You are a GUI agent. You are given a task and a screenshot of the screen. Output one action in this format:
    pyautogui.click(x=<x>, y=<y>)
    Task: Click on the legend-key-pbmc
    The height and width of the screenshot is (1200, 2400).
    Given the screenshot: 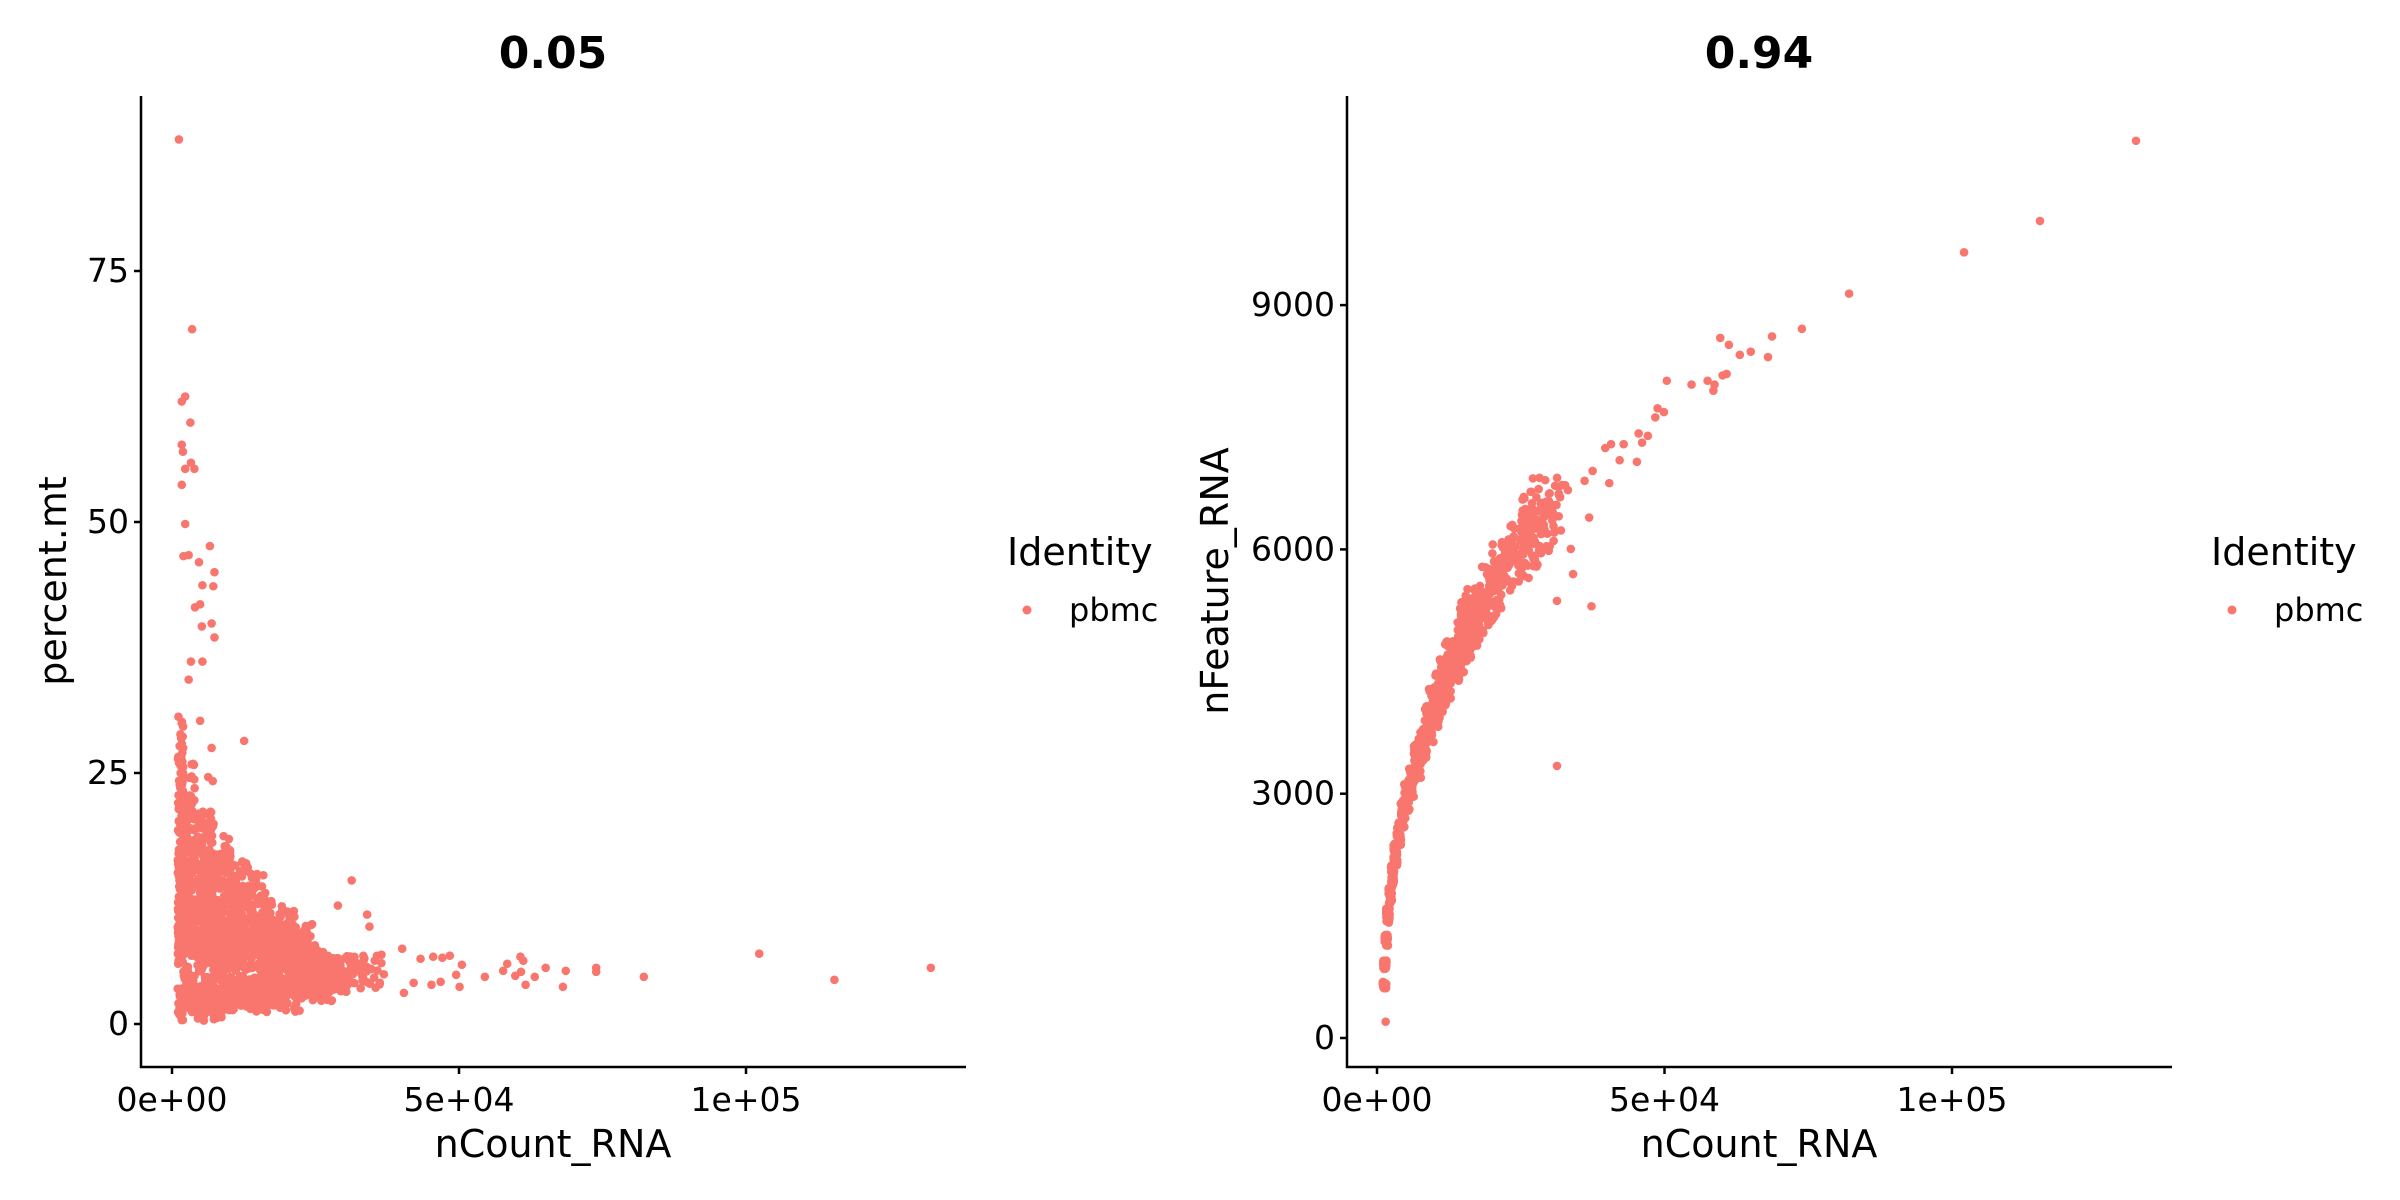 What is the action you would take?
    pyautogui.click(x=2232, y=610)
    